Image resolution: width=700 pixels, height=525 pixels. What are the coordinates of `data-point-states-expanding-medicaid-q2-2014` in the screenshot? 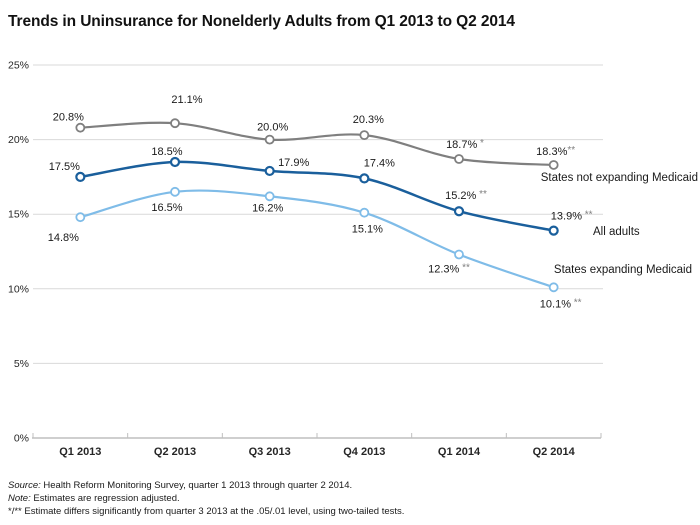 It's located at (553, 287).